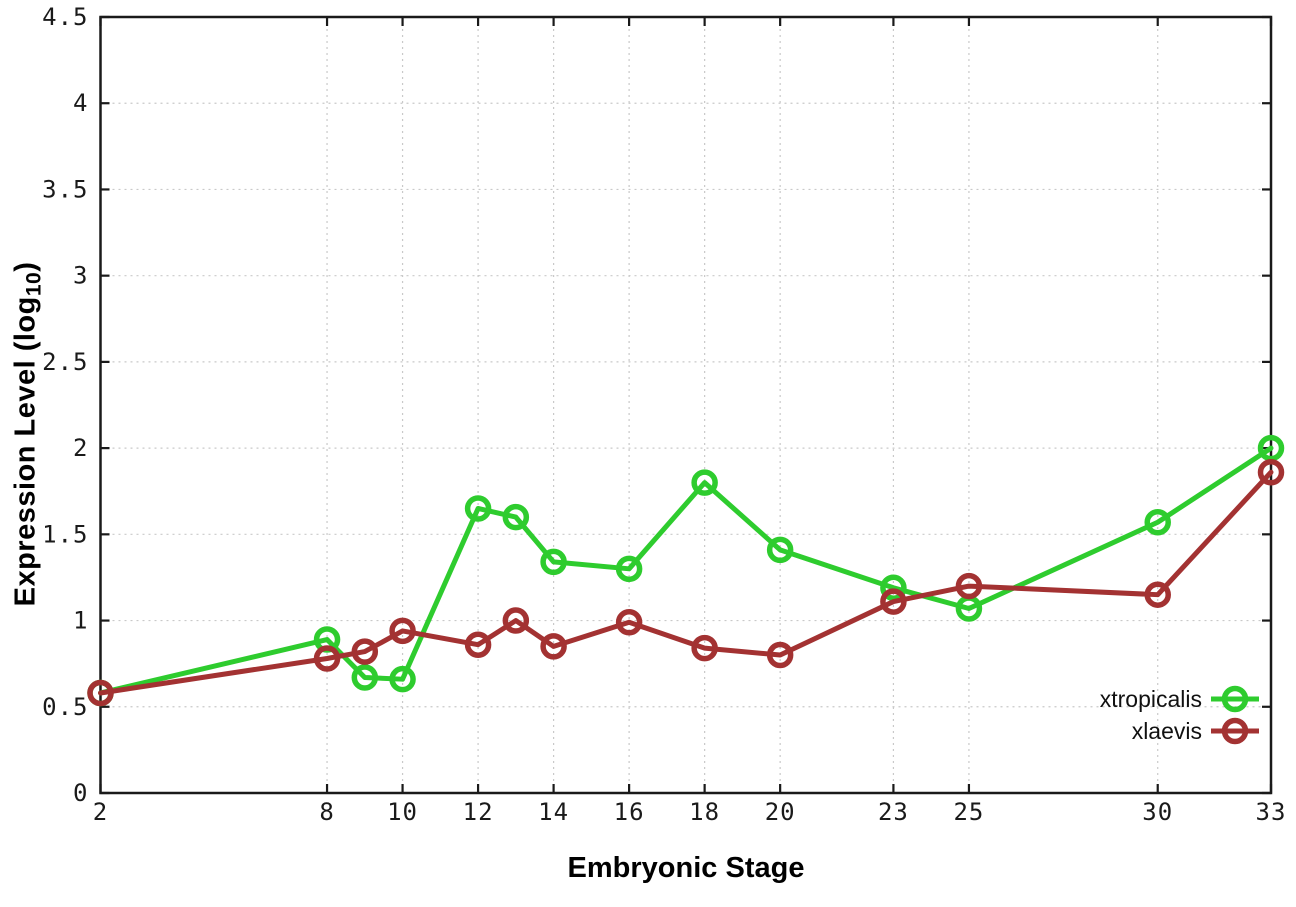  What do you see at coordinates (65, 534) in the screenshot?
I see `y-tick-label: 1.5` at bounding box center [65, 534].